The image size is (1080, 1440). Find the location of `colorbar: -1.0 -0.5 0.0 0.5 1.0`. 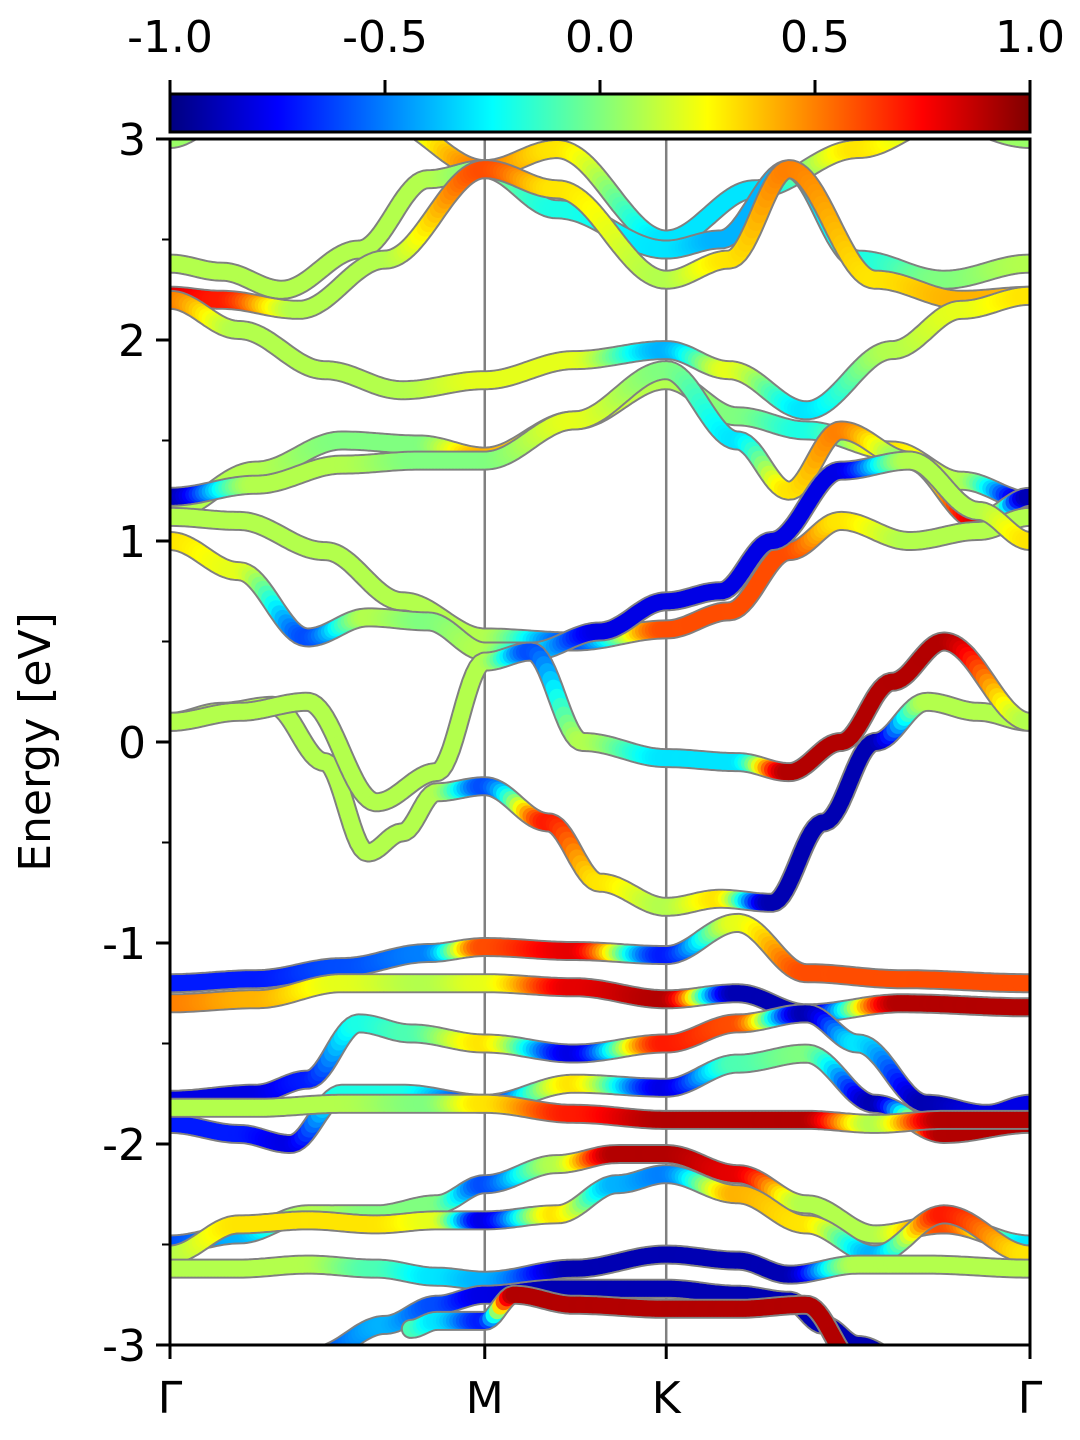

colorbar: -1.0 -0.5 0.0 0.5 1.0 is located at coordinates (596, 73).